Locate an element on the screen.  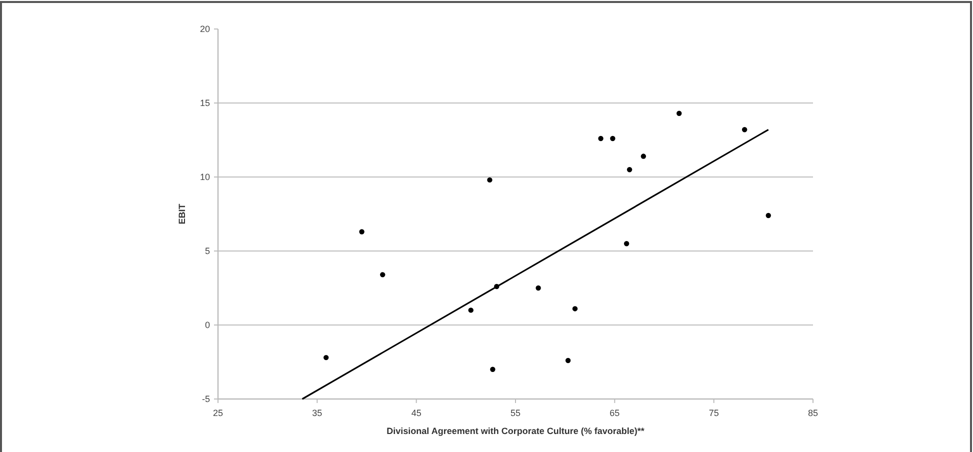
y-tick-label: 10 is located at coordinates (205, 177).